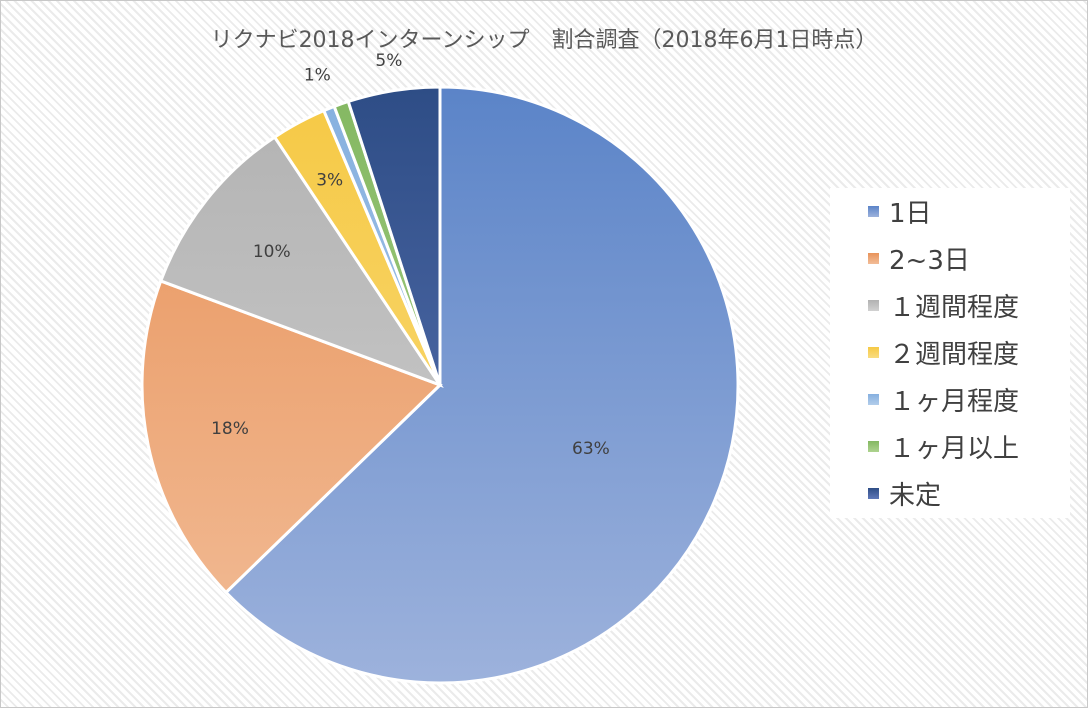 The width and height of the screenshot is (1088, 708). I want to click on legend-label: １ヶ月程度, so click(954, 401).